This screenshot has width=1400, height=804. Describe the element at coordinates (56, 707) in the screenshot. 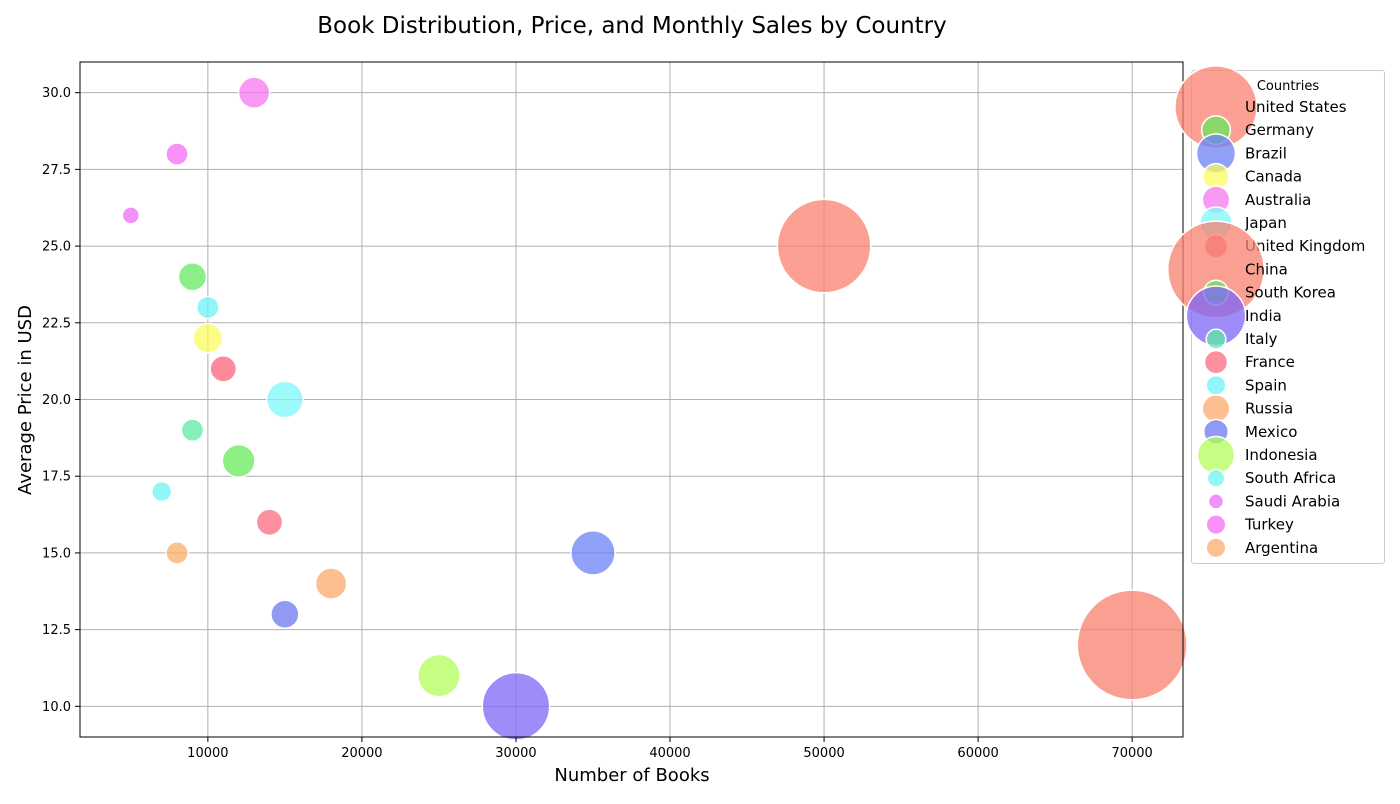

I see `y-tick-label: 10.0` at that location.